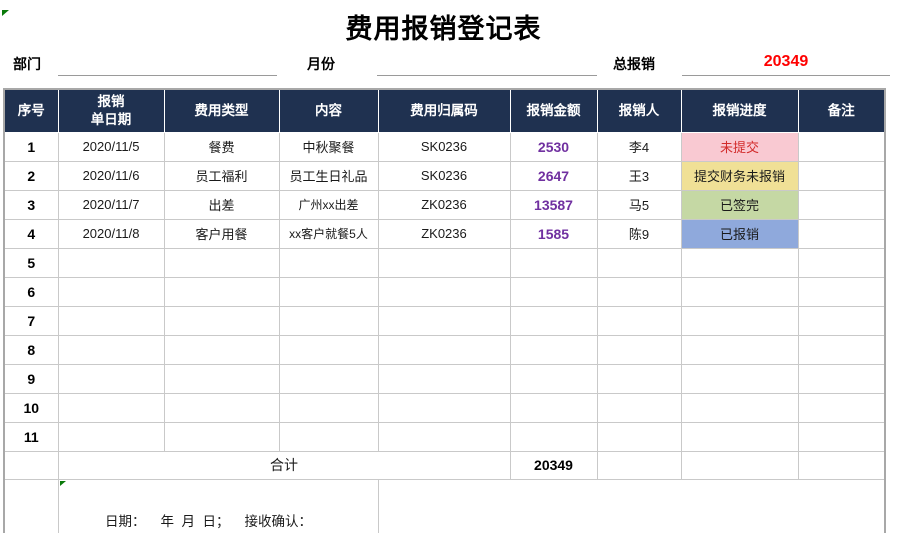  Describe the element at coordinates (553, 175) in the screenshot. I see `cell-amount: 2647` at that location.